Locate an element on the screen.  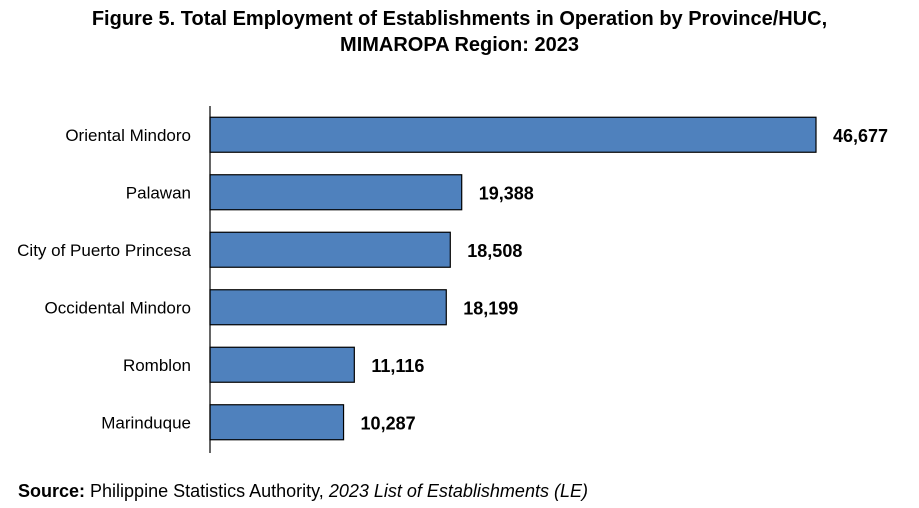
value-label: 19,388 is located at coordinates (506, 193).